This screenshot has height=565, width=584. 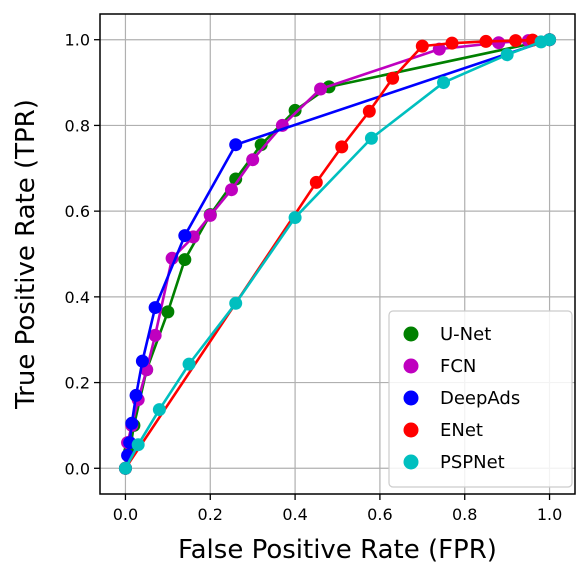 I want to click on legend-marker-pspnet, so click(x=411, y=462).